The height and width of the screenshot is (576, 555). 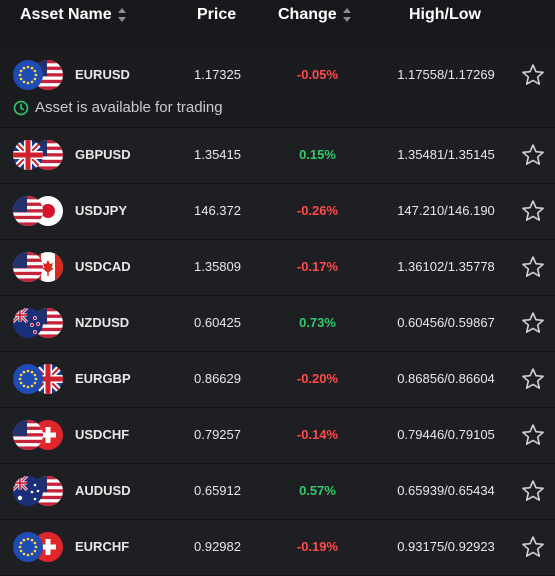 What do you see at coordinates (102, 322) in the screenshot?
I see `asset-symbol: NZDUSD` at bounding box center [102, 322].